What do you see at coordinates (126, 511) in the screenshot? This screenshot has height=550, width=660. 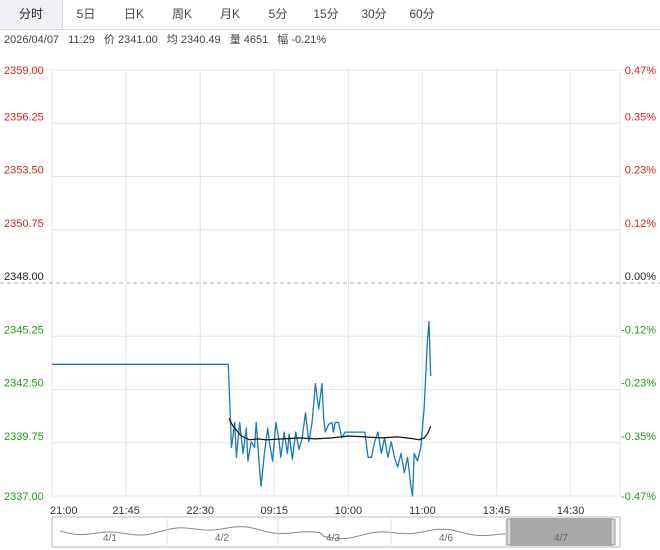 I see `x-tick-label: 21:45` at bounding box center [126, 511].